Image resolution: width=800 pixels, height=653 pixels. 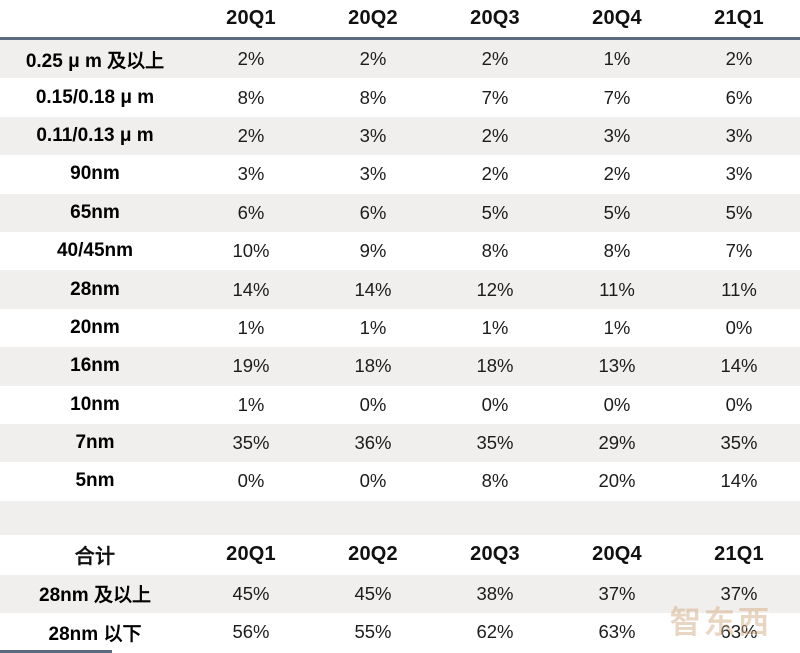 What do you see at coordinates (400, 481) in the screenshot?
I see `table-row: 5nm 0% 0% 8% 20% 14%` at bounding box center [400, 481].